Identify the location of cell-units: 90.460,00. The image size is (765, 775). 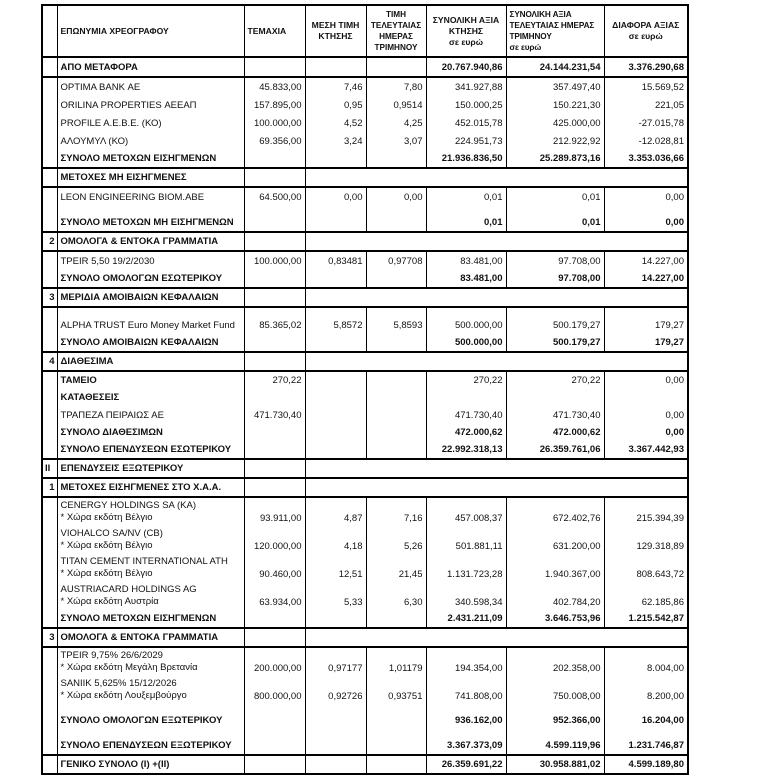
(274, 568).